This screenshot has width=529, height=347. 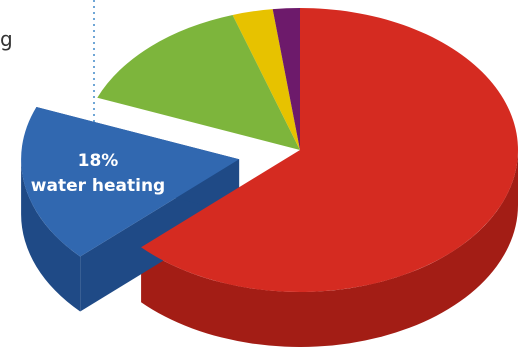 I want to click on slice-label-water-heating-pct: 18%, so click(x=98, y=161).